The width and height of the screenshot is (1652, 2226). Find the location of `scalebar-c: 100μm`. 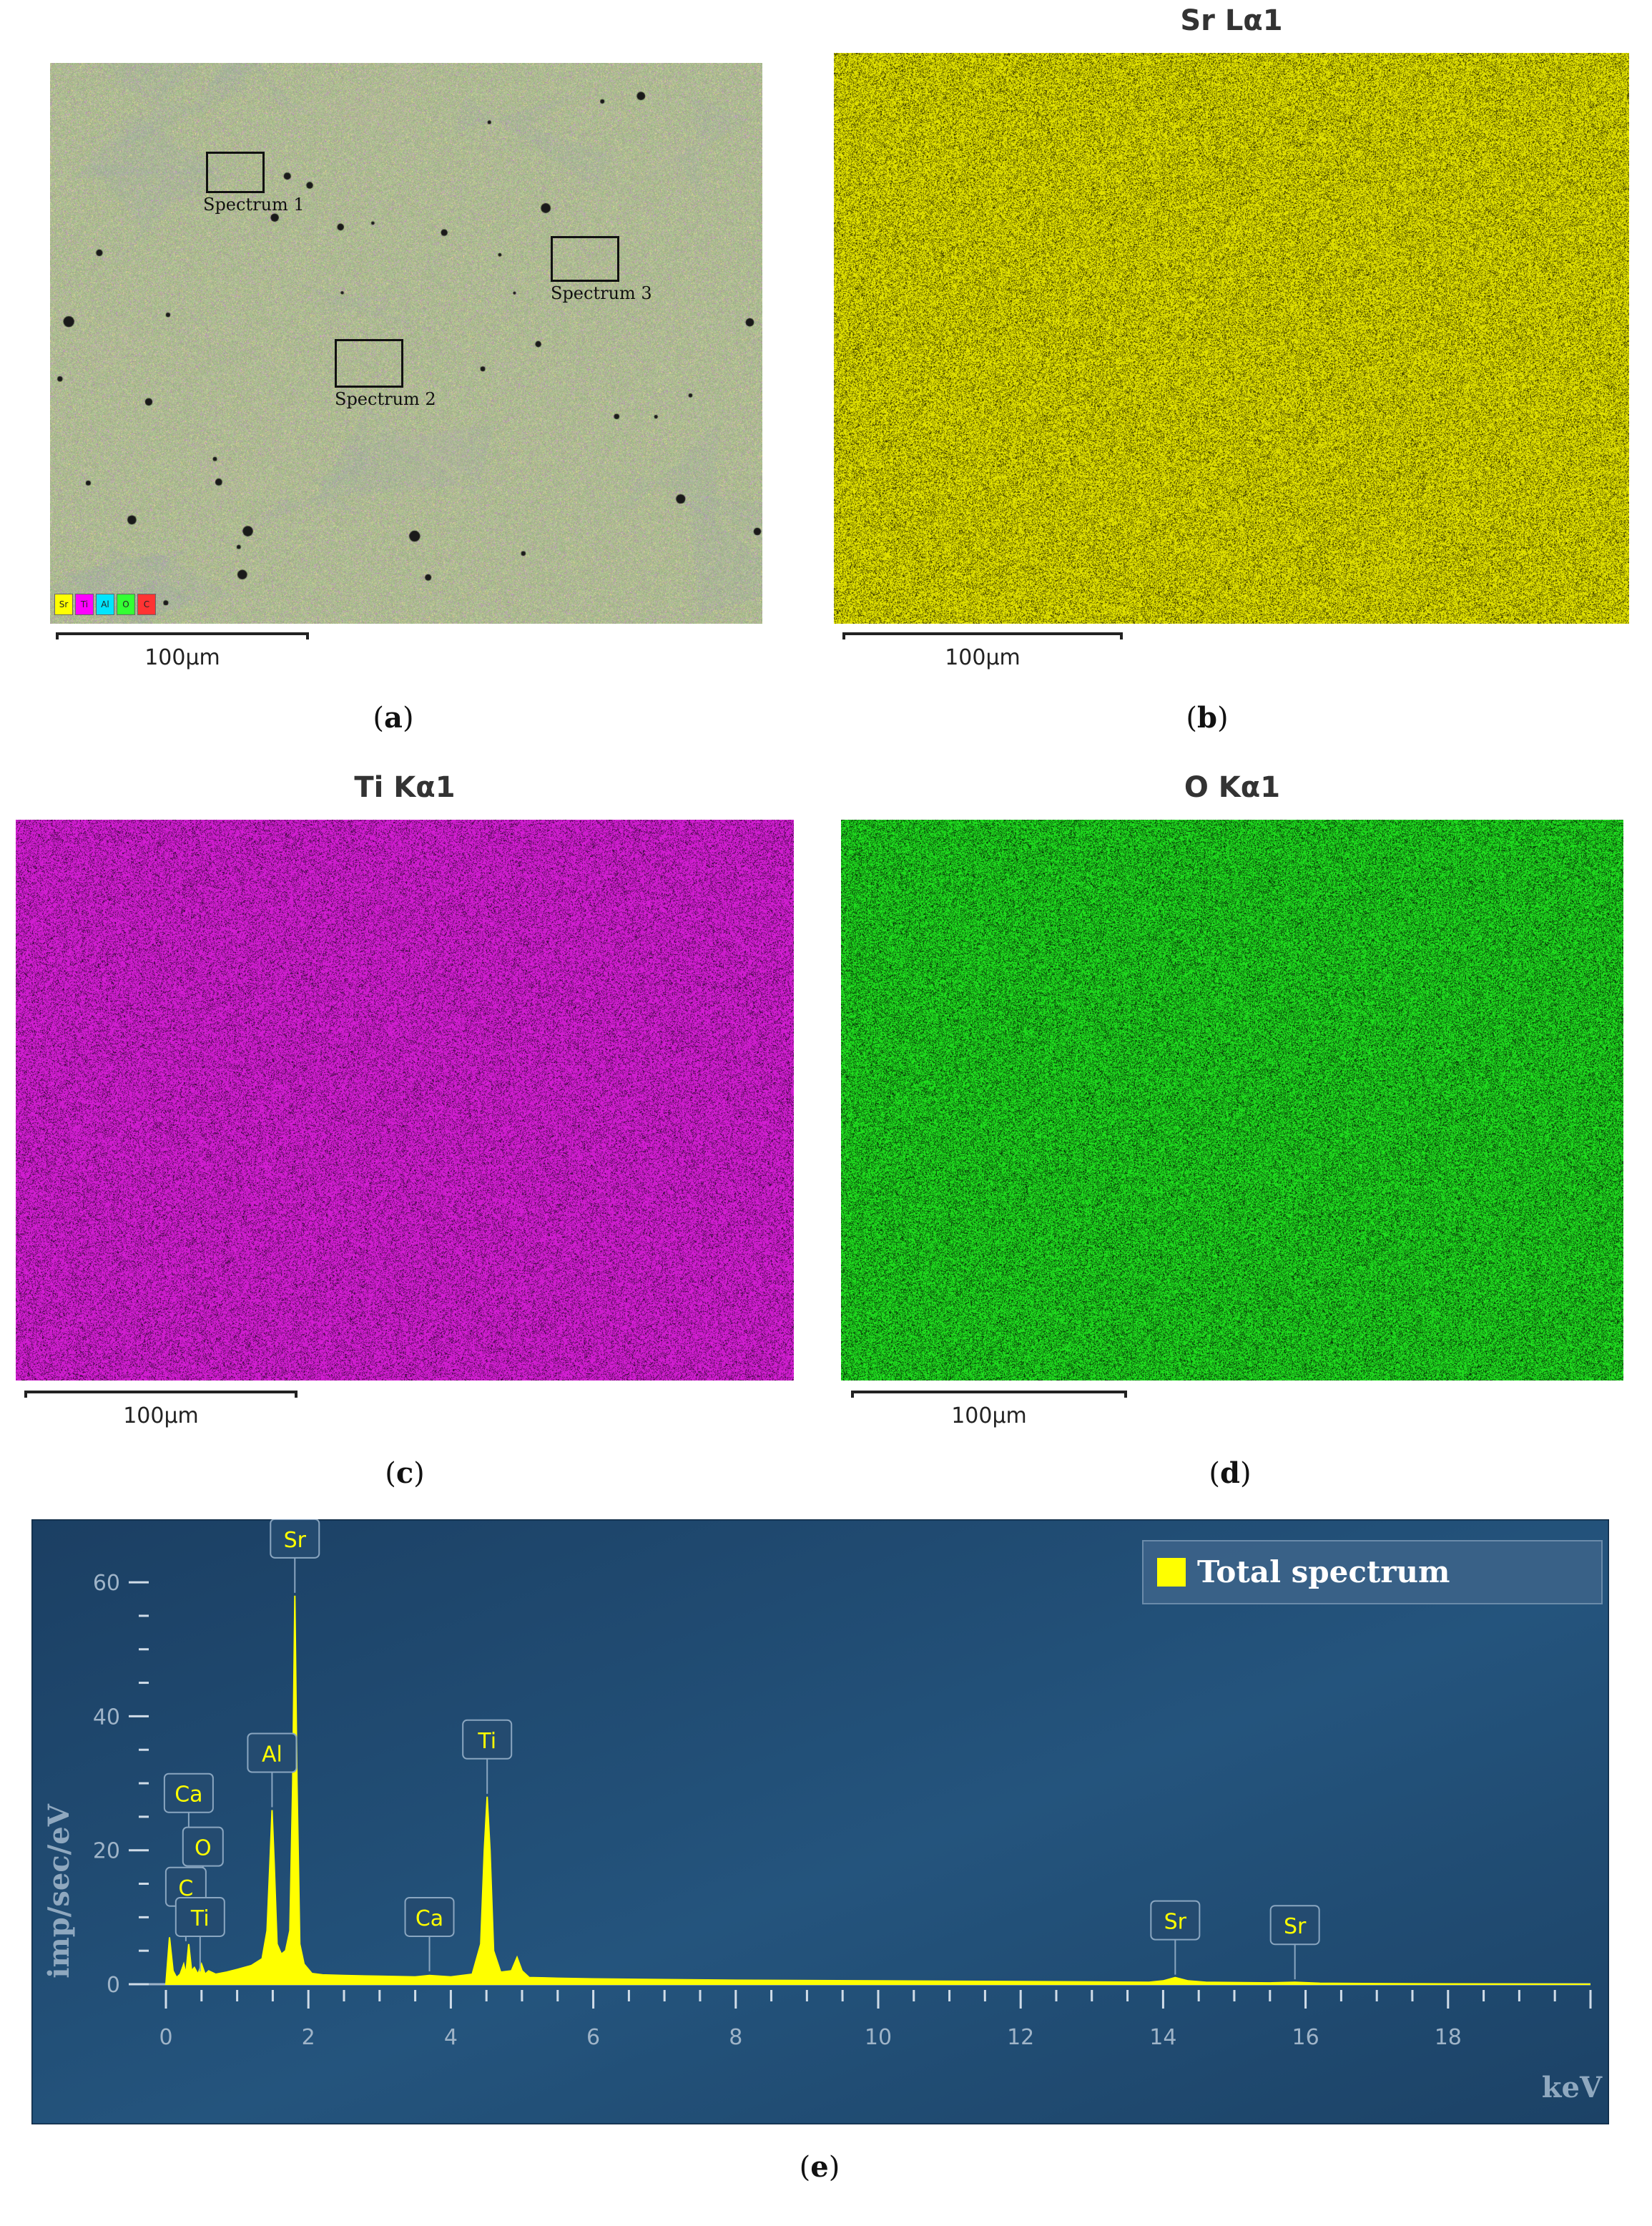

scalebar-c: 100μm is located at coordinates (161, 1412).